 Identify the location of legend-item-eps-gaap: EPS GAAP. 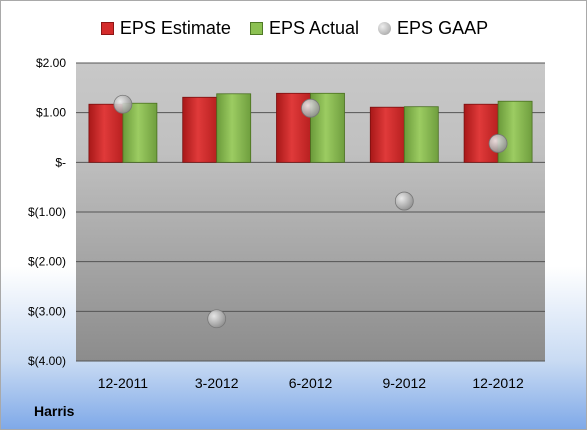
(433, 28).